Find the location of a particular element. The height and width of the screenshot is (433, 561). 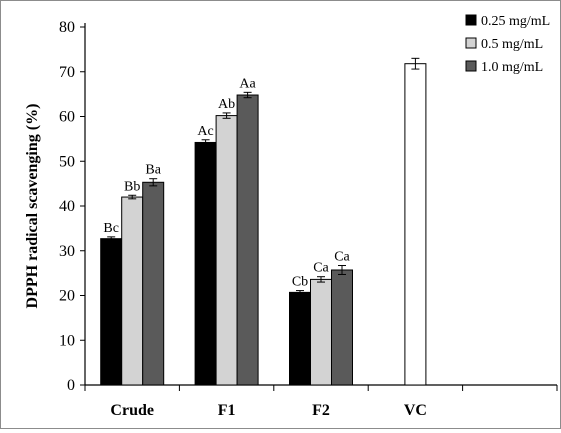

x-category-label: F1 is located at coordinates (227, 410).